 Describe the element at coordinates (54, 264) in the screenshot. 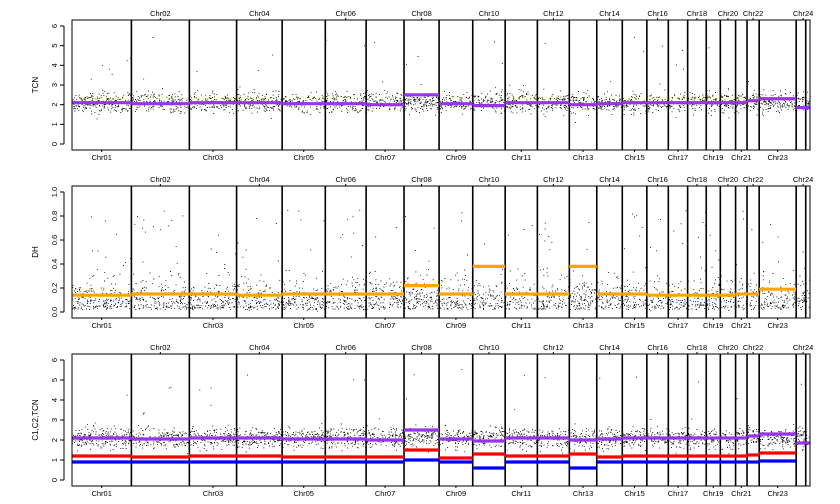

I see `y-tick-label: 0.4` at that location.